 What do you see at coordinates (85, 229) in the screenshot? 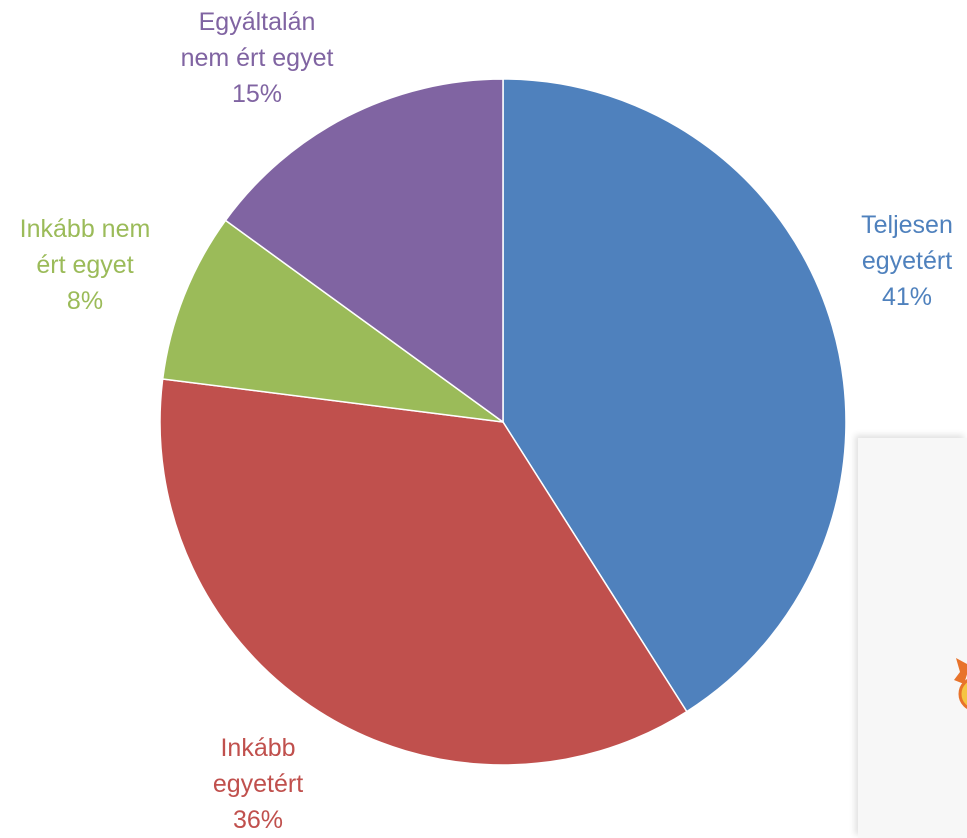
I see `slice-category-label: Inkább nem` at bounding box center [85, 229].